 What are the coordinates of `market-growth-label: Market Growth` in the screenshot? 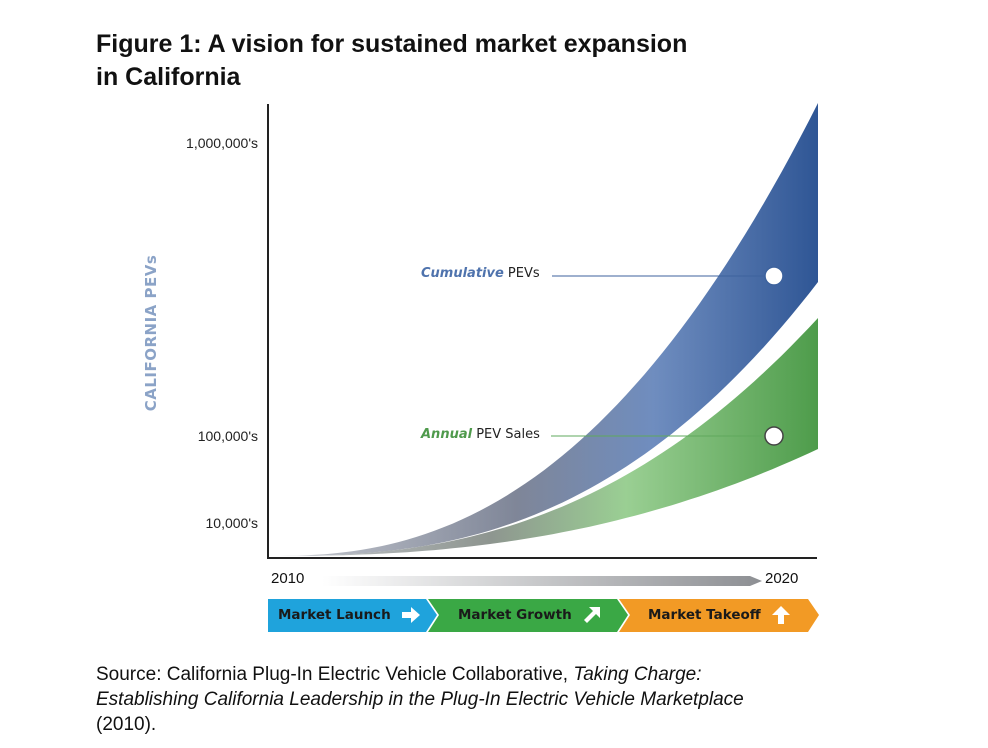 It's located at (515, 615).